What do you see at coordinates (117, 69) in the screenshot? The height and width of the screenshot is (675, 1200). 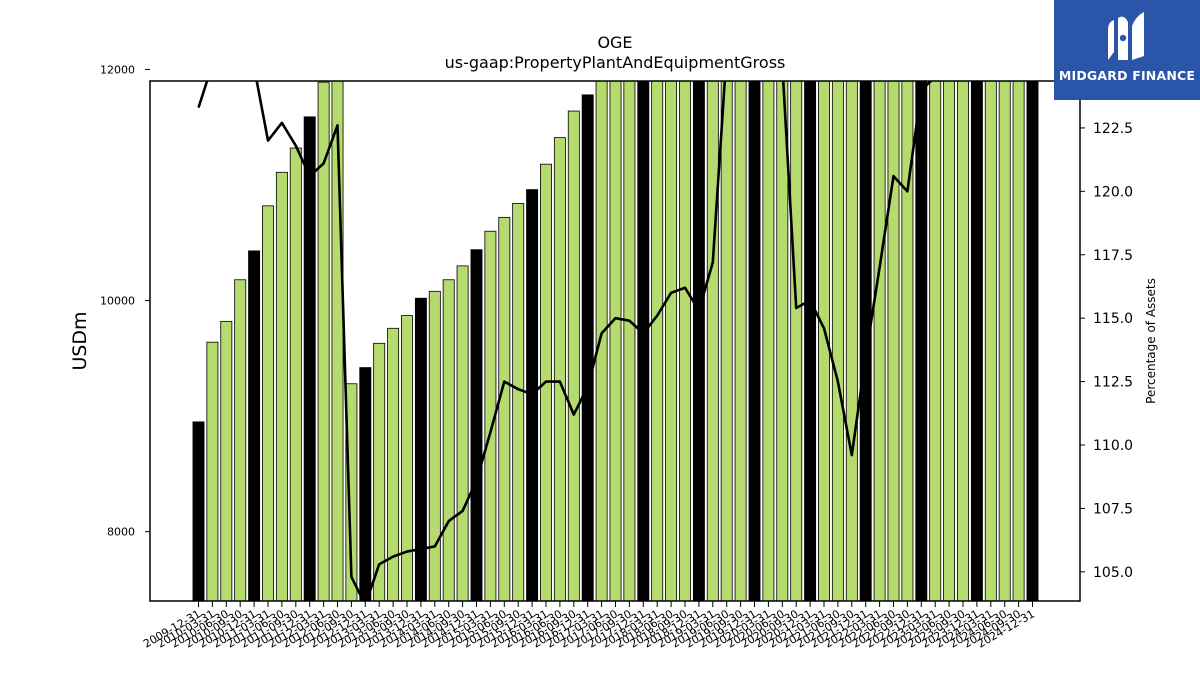 I see `y-tick-label: 12000` at bounding box center [117, 69].